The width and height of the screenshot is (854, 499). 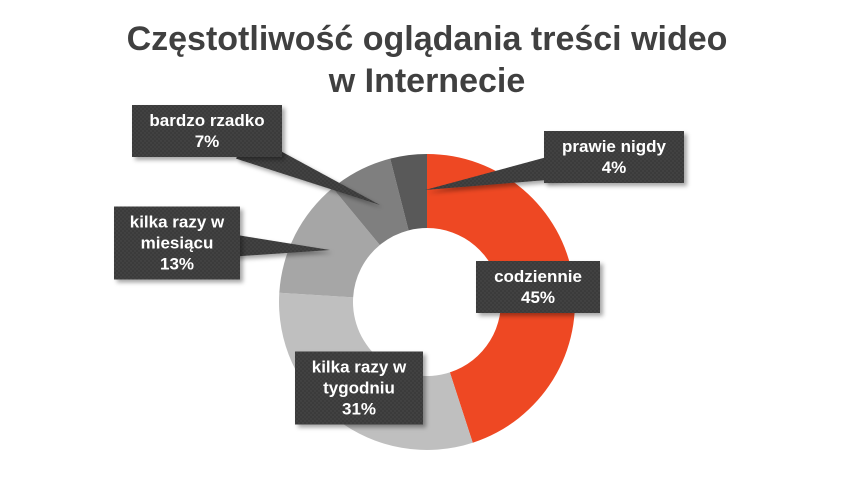 What do you see at coordinates (177, 222) in the screenshot?
I see `data-label-text-2: kilka razy w` at bounding box center [177, 222].